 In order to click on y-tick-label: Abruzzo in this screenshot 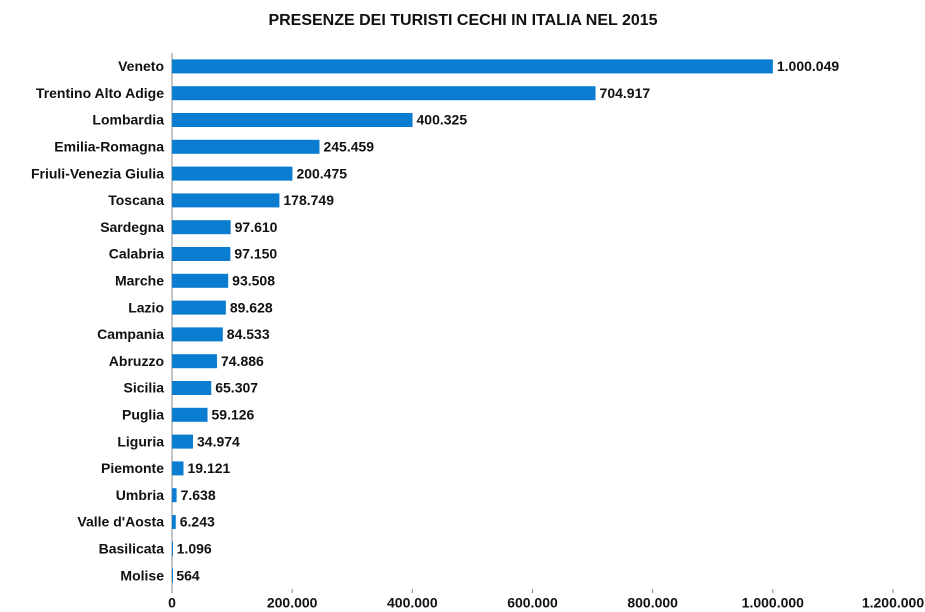, I will do `click(136, 361)`.